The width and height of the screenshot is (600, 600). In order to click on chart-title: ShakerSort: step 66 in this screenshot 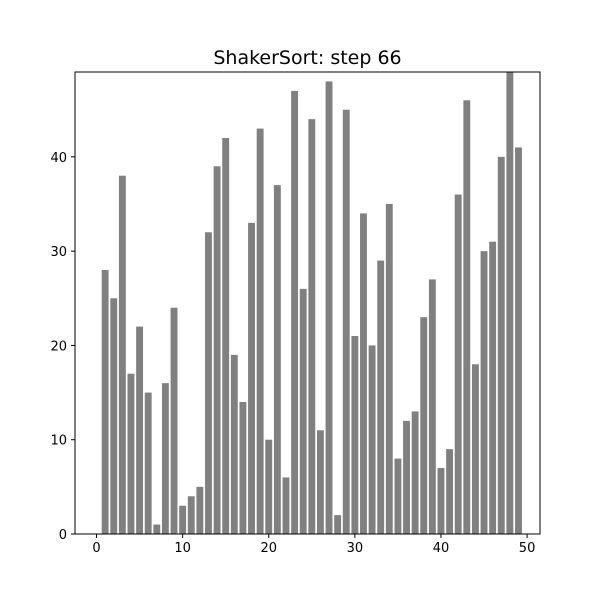, I will do `click(307, 58)`.